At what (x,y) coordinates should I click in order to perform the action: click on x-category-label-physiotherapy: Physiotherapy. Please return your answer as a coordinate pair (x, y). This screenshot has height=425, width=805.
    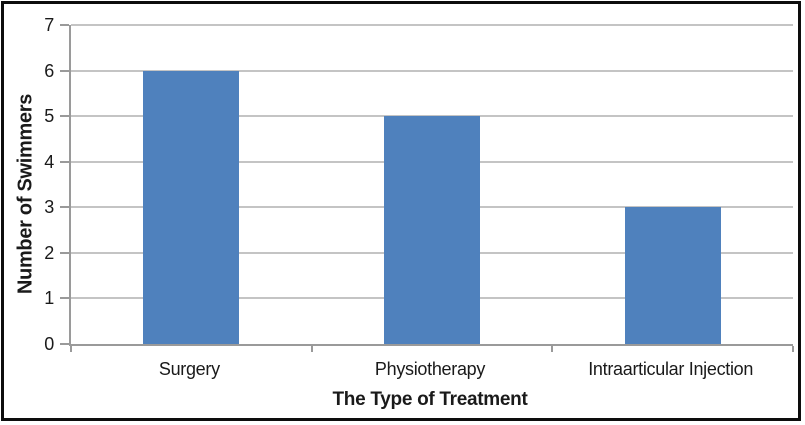
    Looking at the image, I should click on (430, 369).